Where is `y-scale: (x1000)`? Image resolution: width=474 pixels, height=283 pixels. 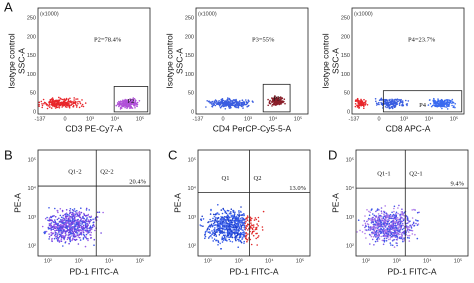 y-scale: (x1000) is located at coordinates (49, 14).